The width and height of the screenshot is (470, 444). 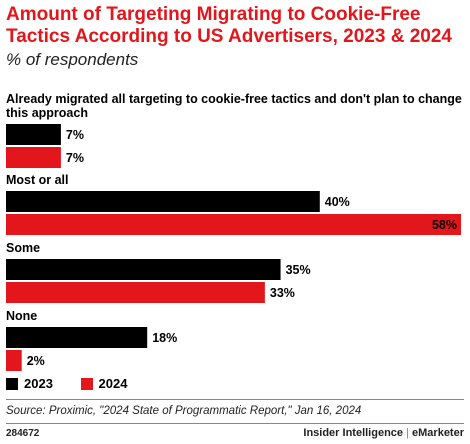 I want to click on bar-2023-none, so click(x=77, y=337).